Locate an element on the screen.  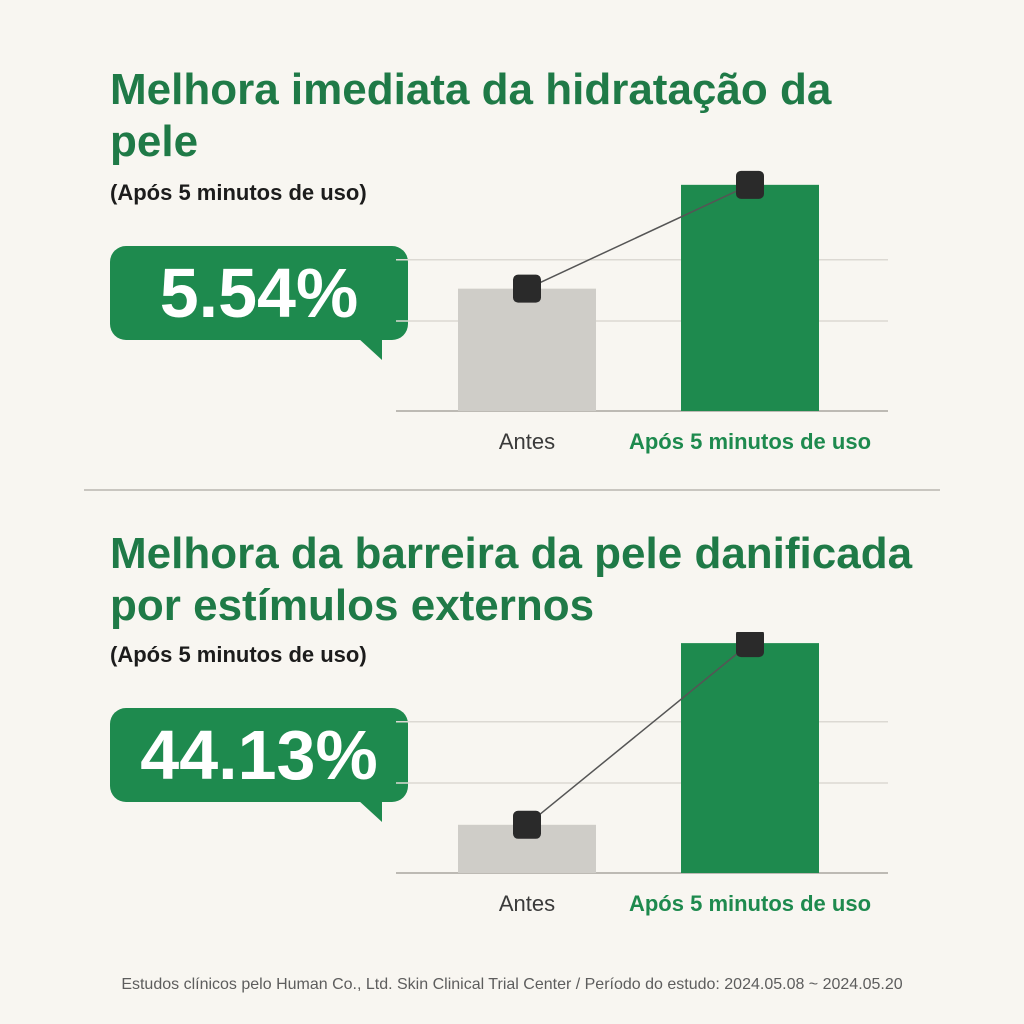
barrier-chart: Antes Após 5 minutos de uso is located at coordinates (642, 774).